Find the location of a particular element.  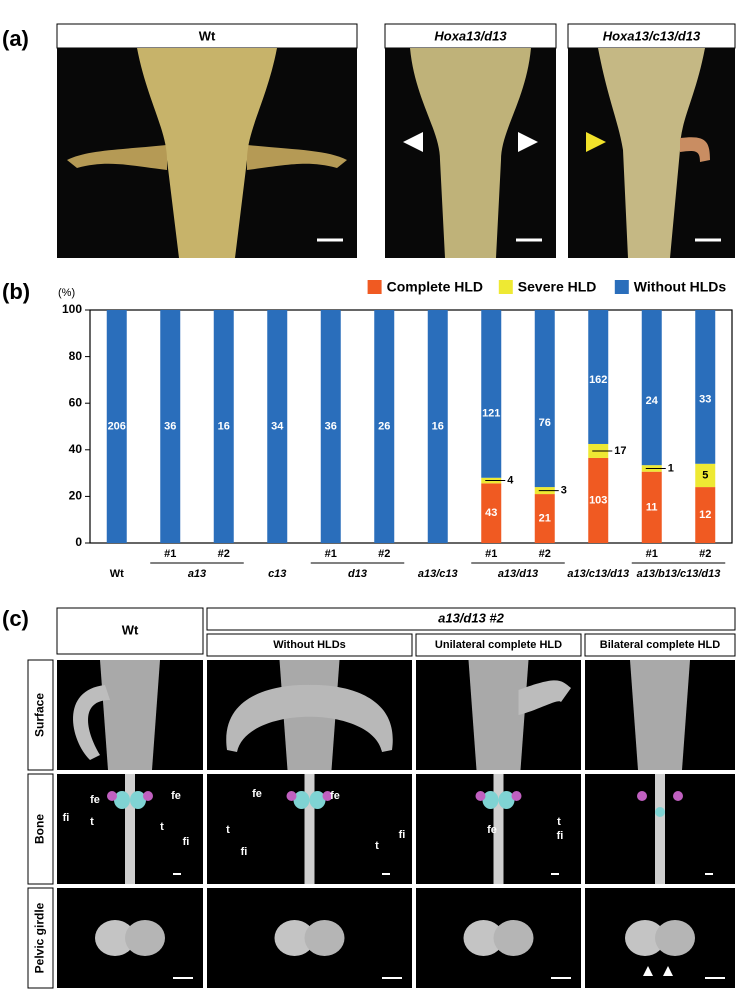

count-label: 12 is located at coordinates (705, 515).